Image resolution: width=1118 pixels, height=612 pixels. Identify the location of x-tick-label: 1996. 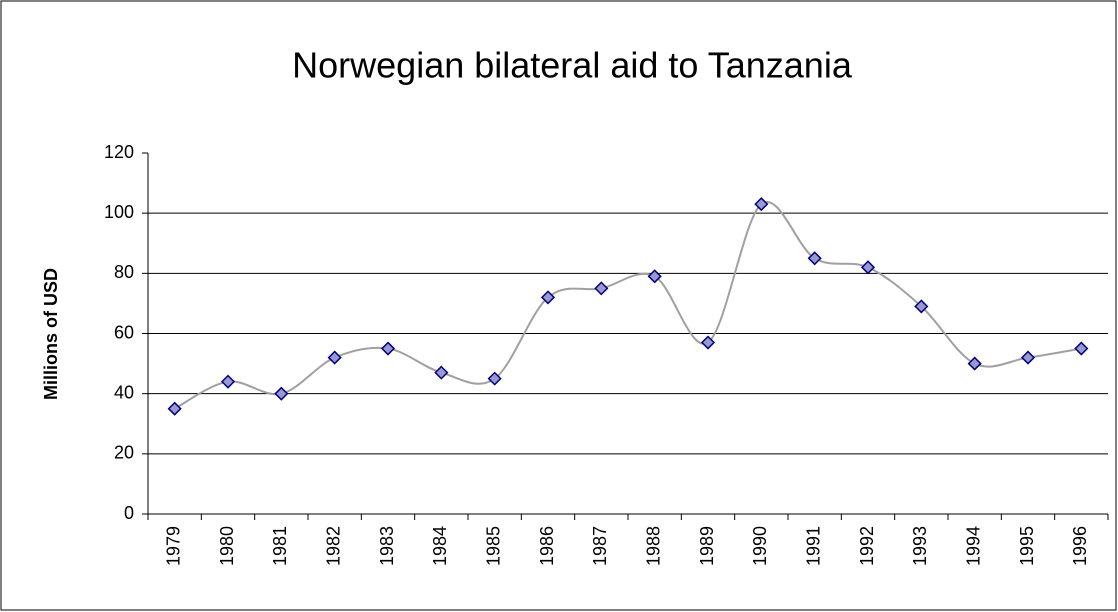
(1080, 546).